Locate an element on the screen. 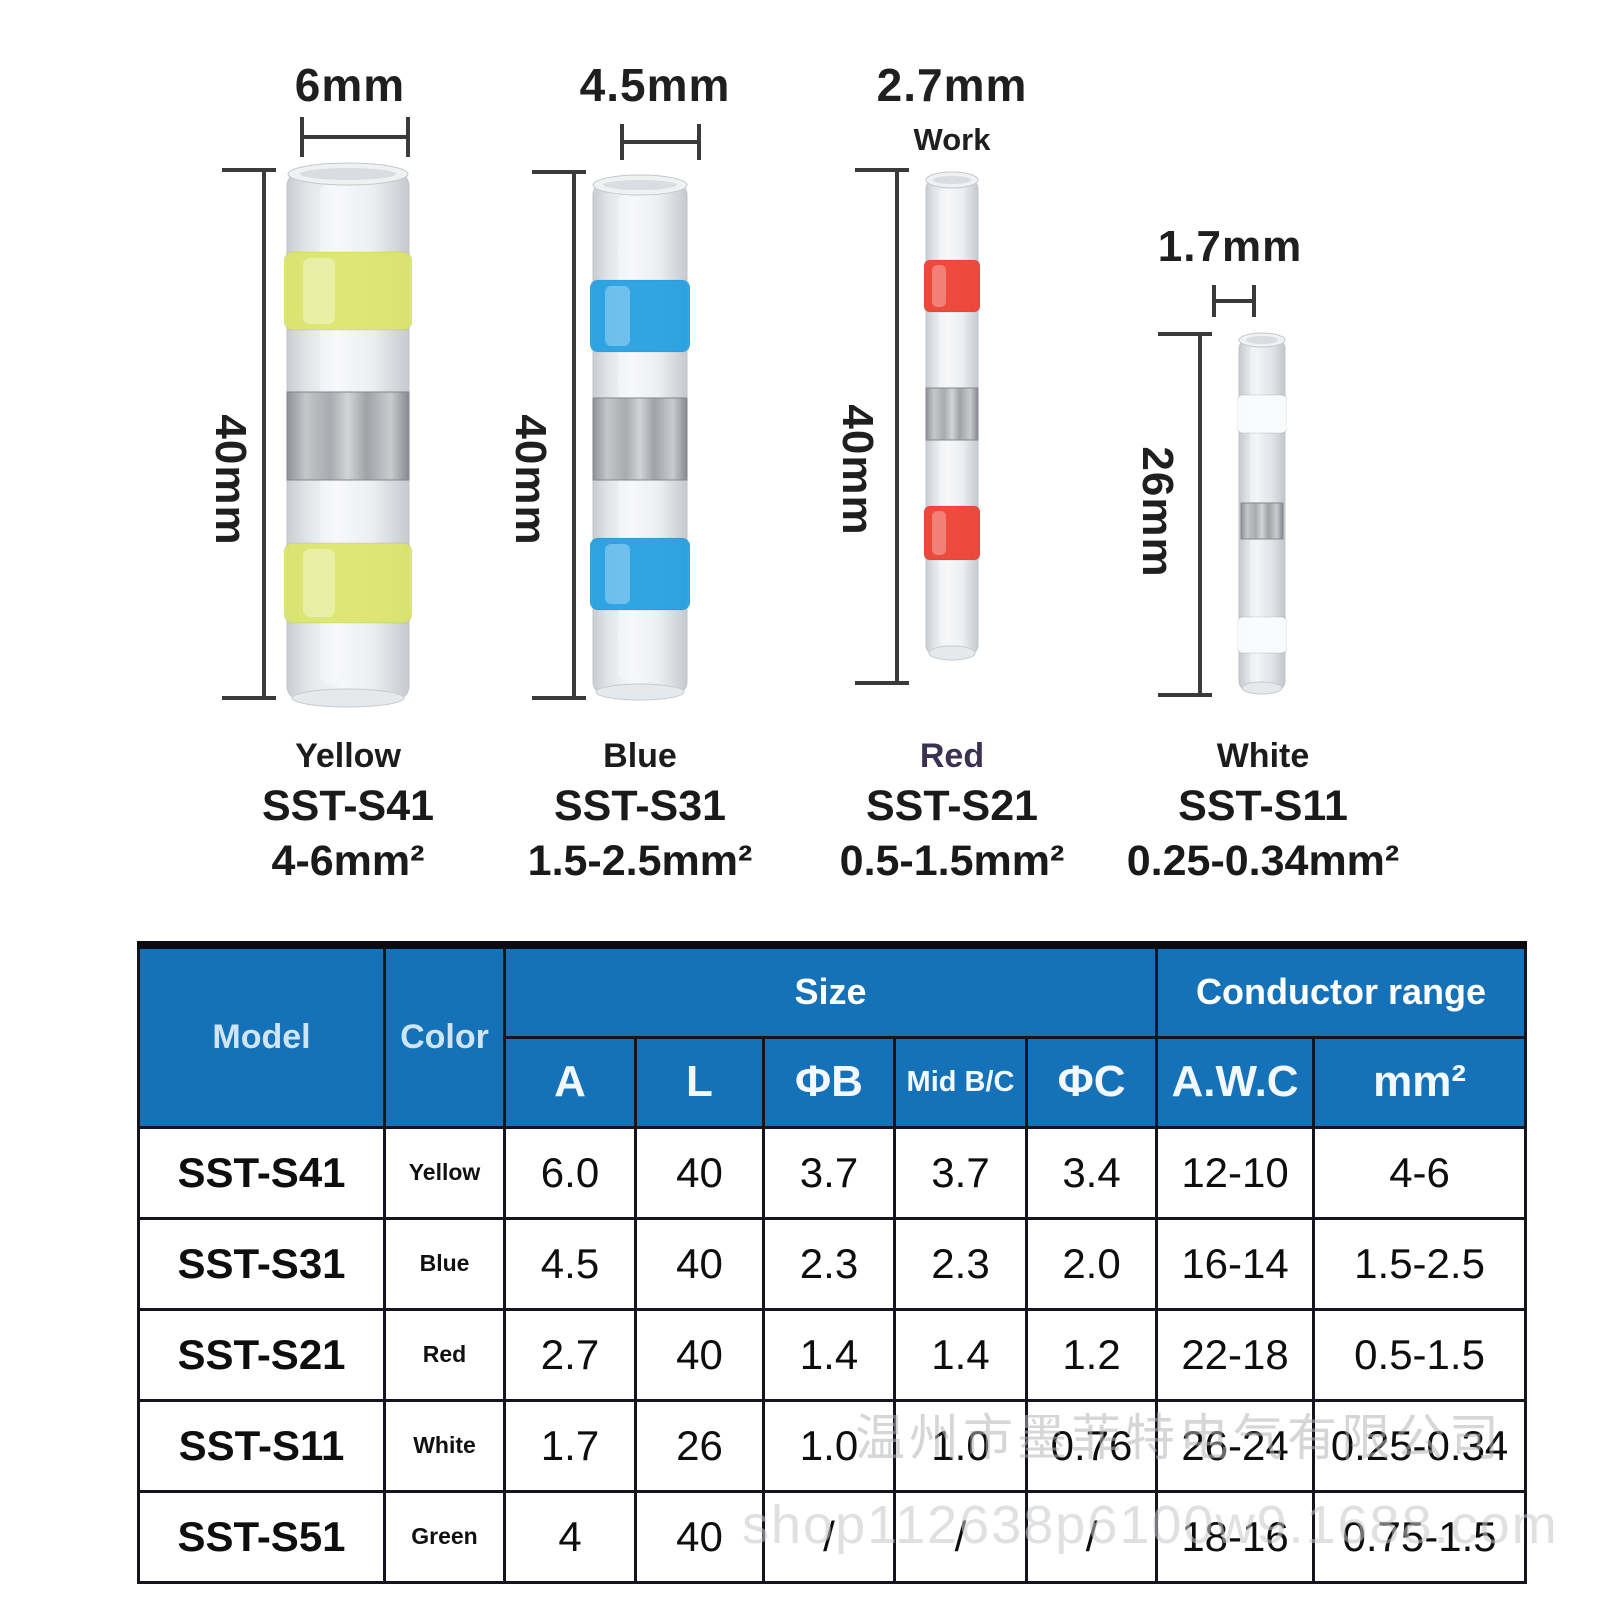 This screenshot has height=1600, width=1600. col-header-color: Color is located at coordinates (444, 1036).